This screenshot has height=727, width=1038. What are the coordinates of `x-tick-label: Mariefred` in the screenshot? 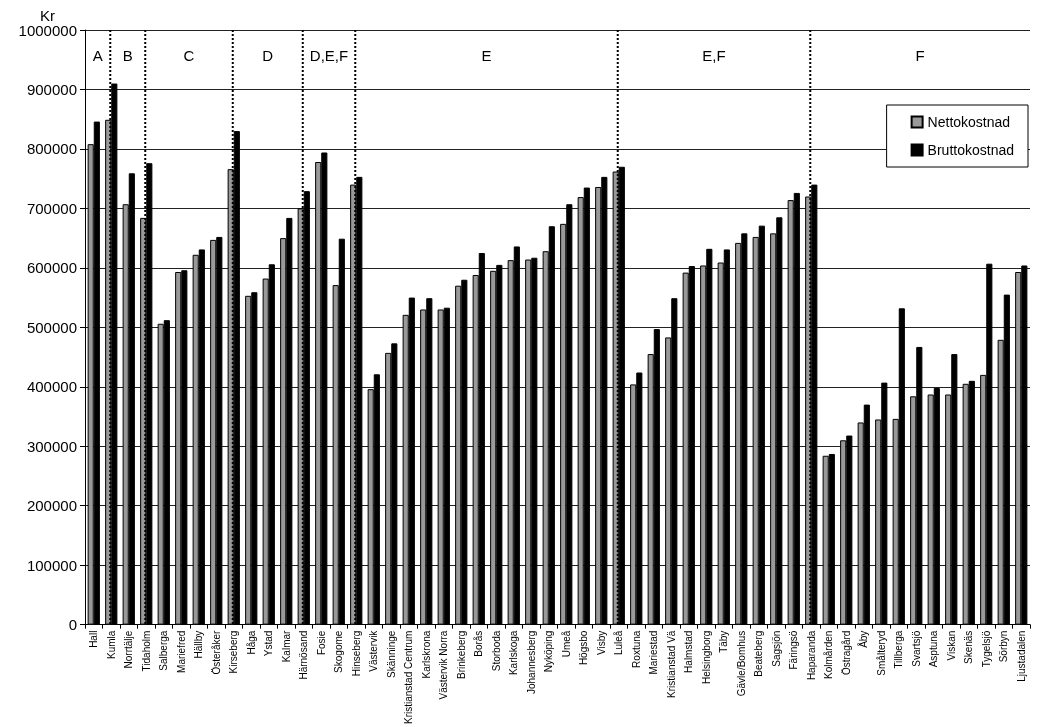 It's located at (181, 651).